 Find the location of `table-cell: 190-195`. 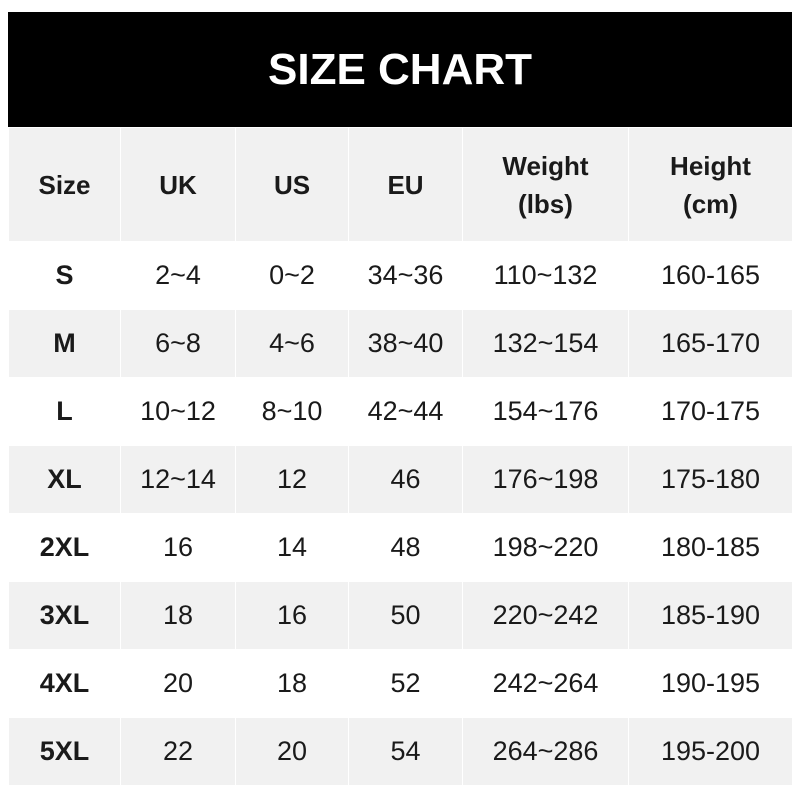

table-cell: 190-195 is located at coordinates (710, 683).